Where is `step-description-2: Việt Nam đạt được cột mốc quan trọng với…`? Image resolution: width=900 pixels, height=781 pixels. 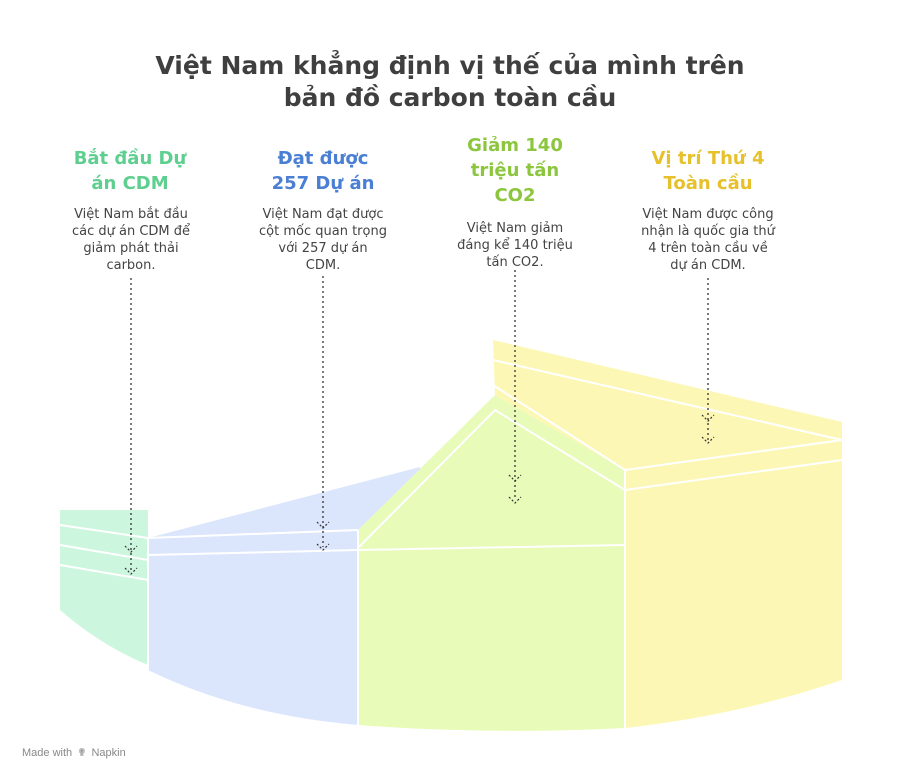 step-description-2: Việt Nam đạt được cột mốc quan trọng với… is located at coordinates (323, 240).